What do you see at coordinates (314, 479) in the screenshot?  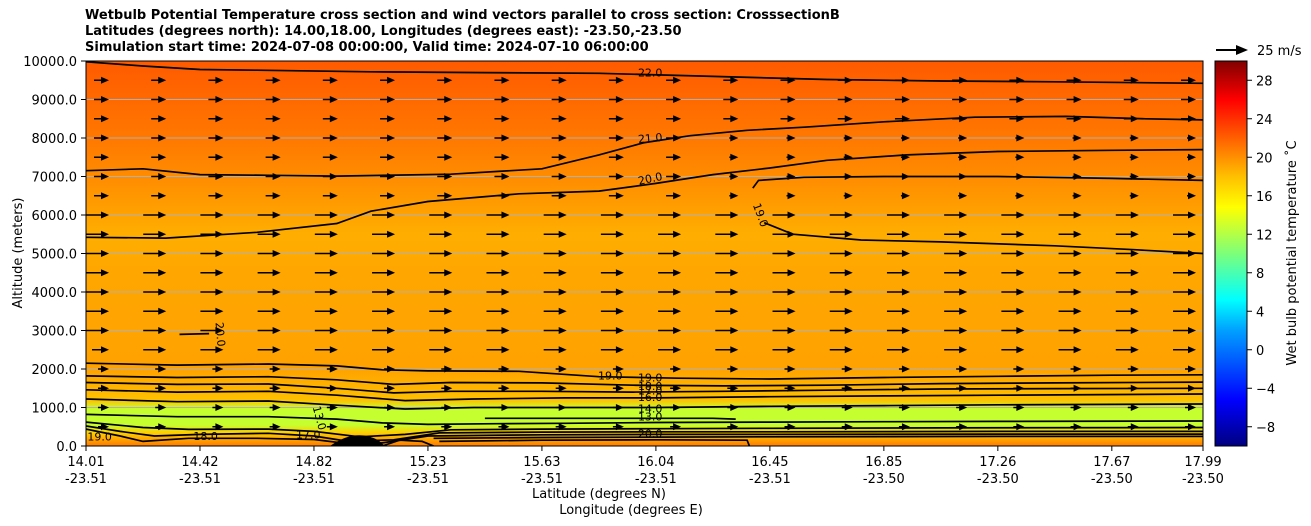 I see `x-tick-label-longitude: -23.51` at bounding box center [314, 479].